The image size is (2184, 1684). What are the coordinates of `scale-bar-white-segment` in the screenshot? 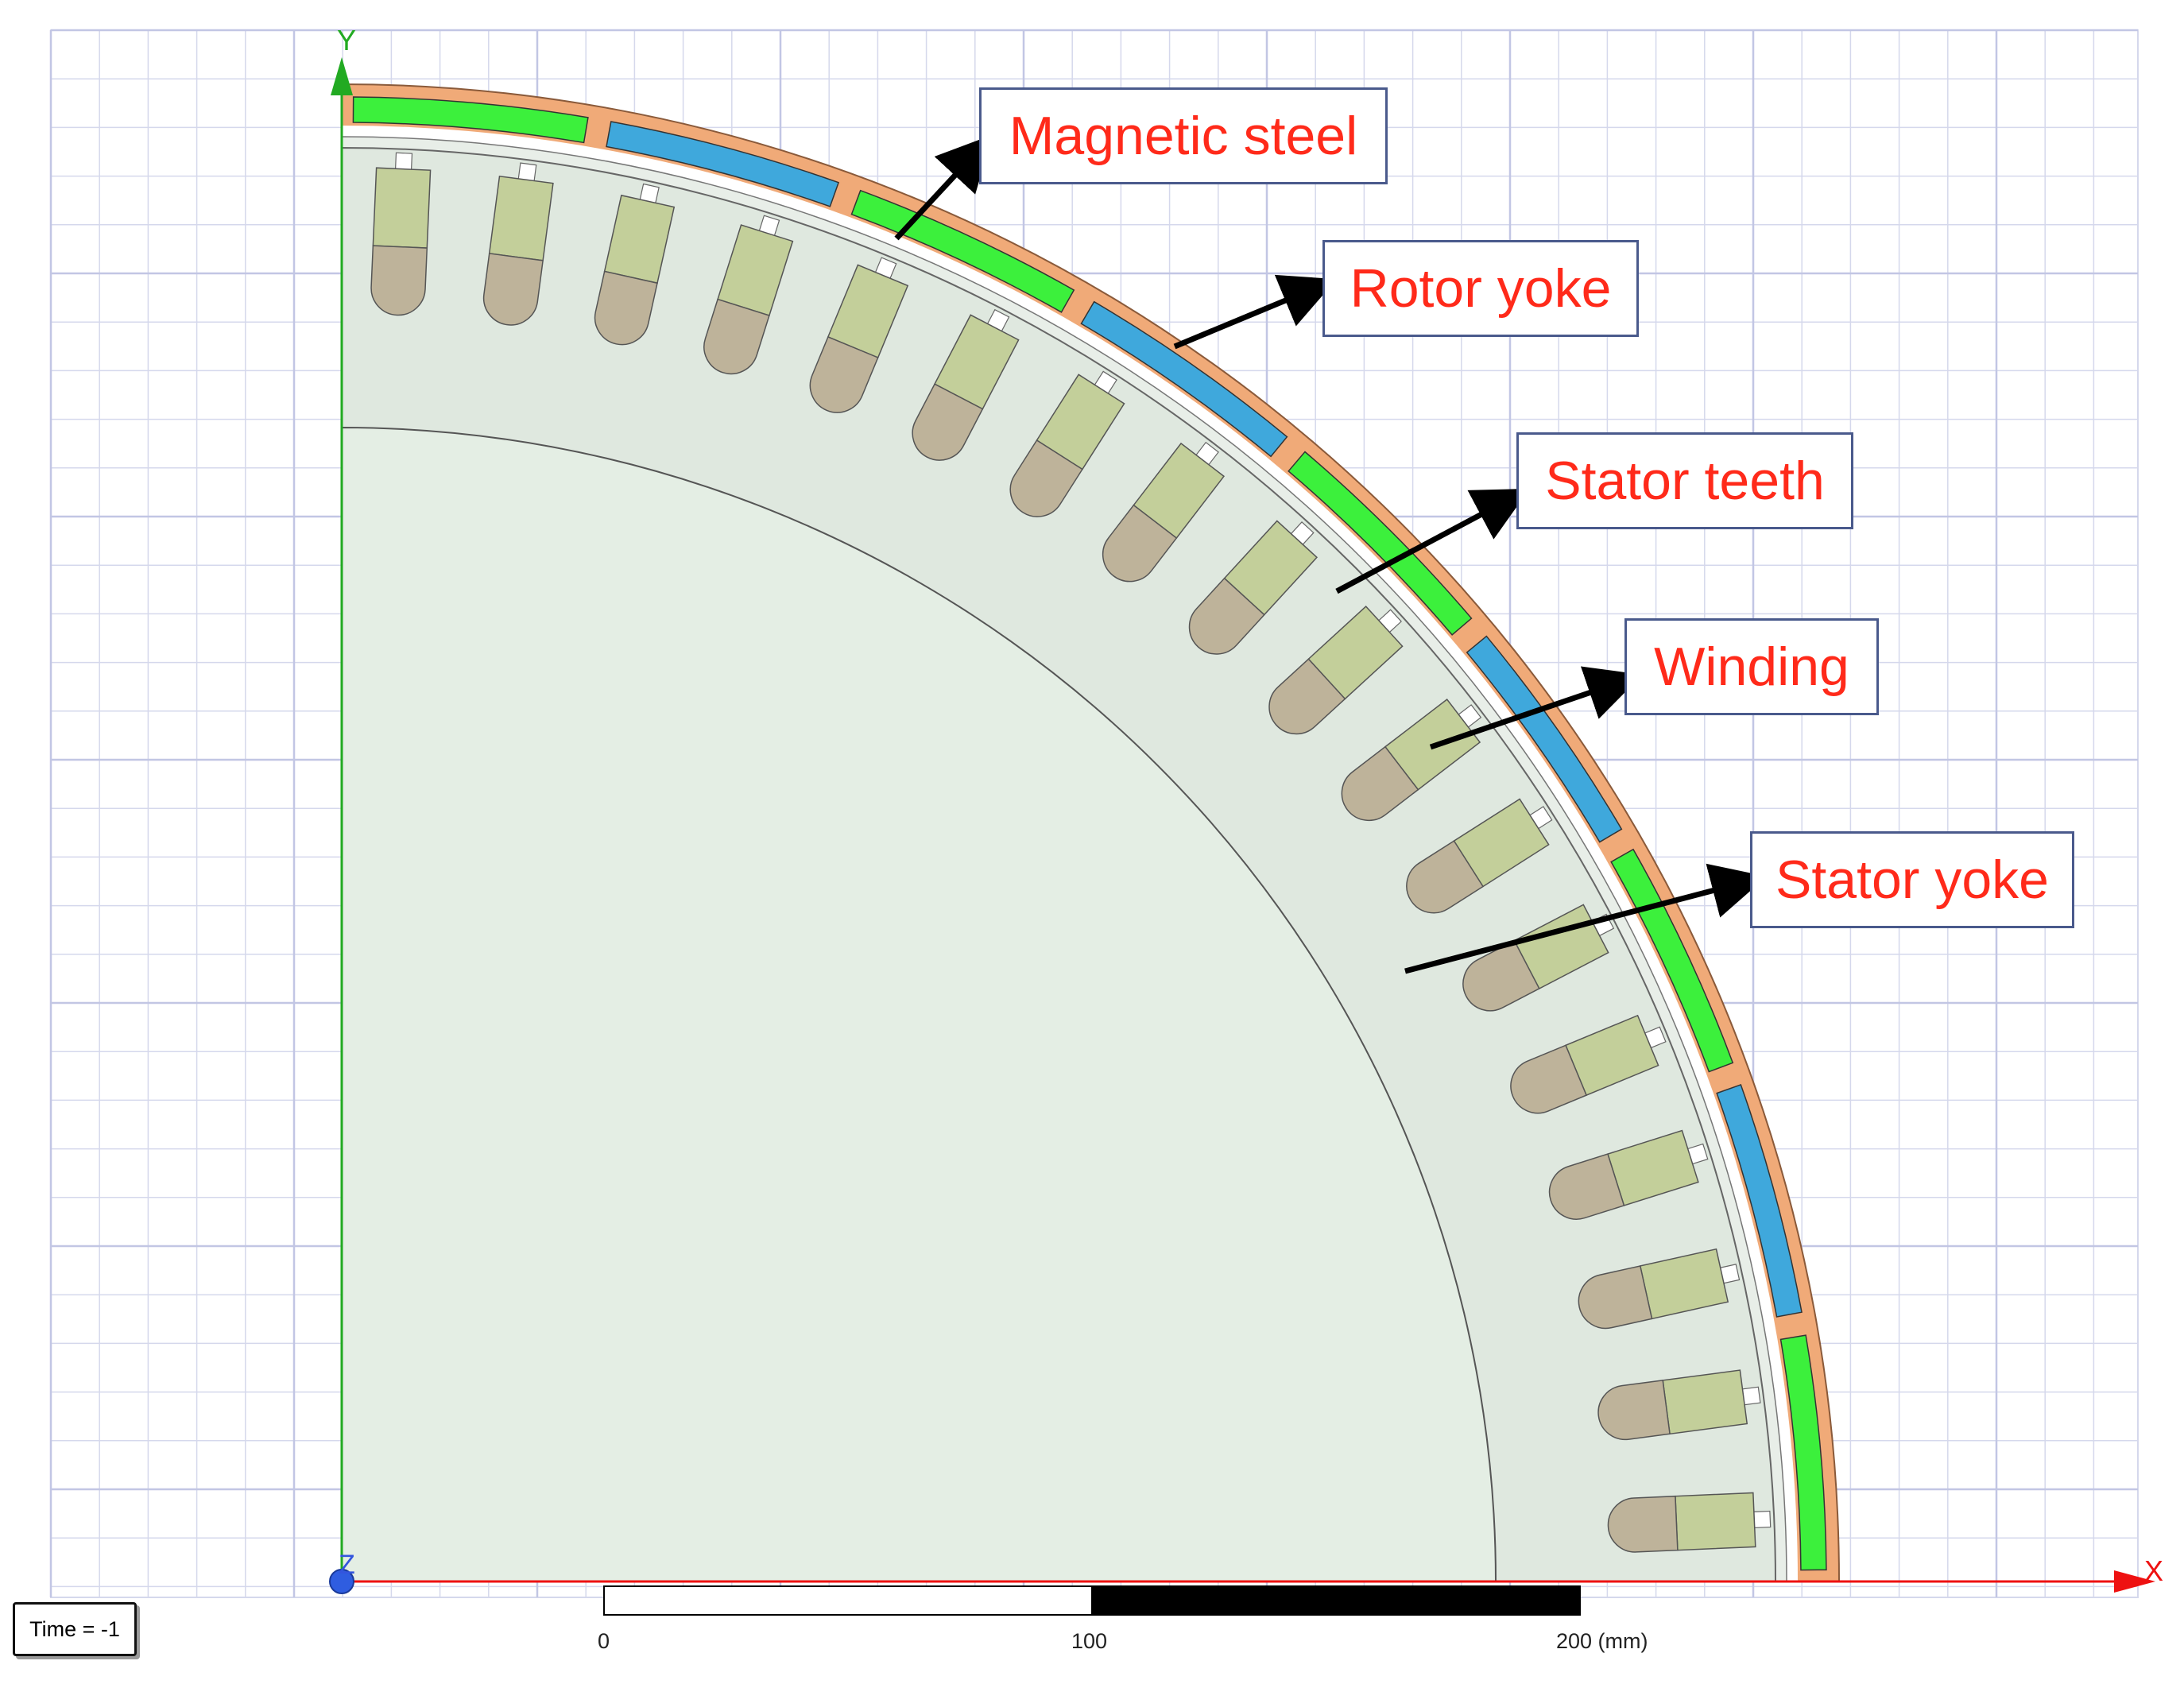 It's located at (848, 1600).